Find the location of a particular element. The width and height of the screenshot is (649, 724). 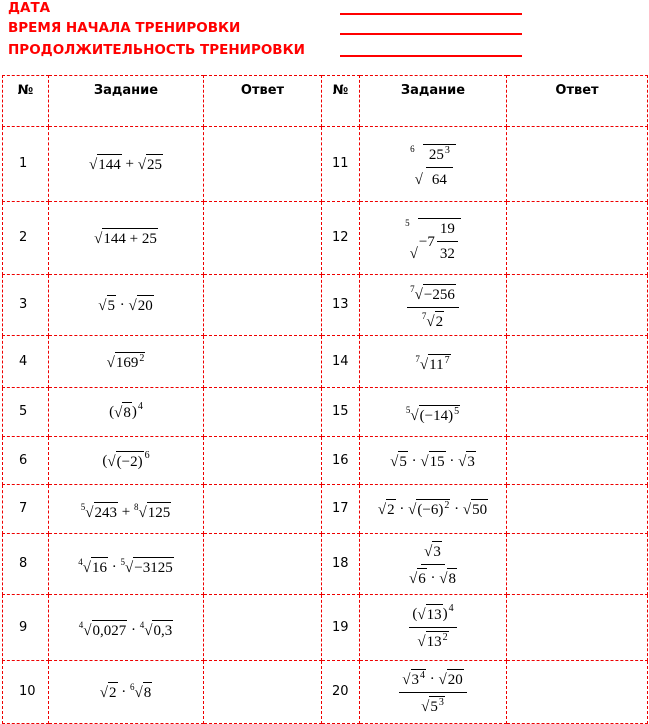

radicand: 144 is located at coordinates (109, 164).